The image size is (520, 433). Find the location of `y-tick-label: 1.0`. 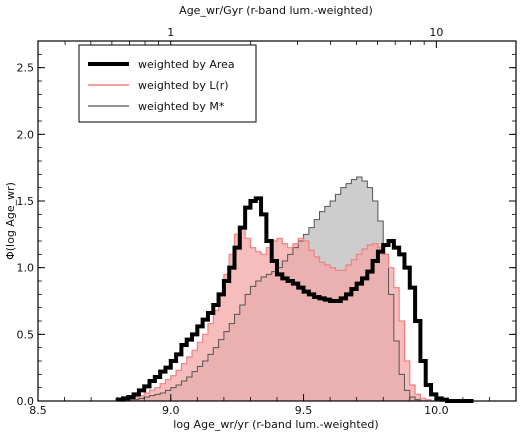

y-tick-label: 1.0 is located at coordinates (26, 268).